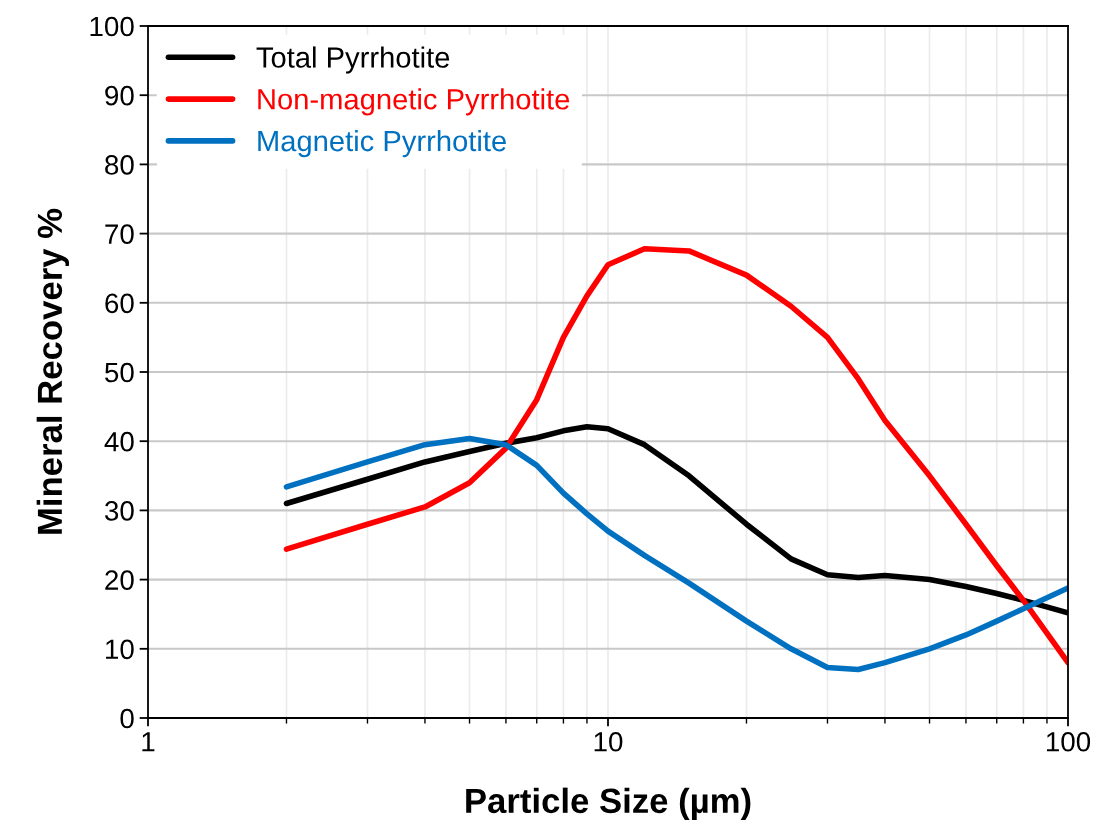 The height and width of the screenshot is (839, 1101). Describe the element at coordinates (1068, 741) in the screenshot. I see `x-tick-label: 100` at that location.